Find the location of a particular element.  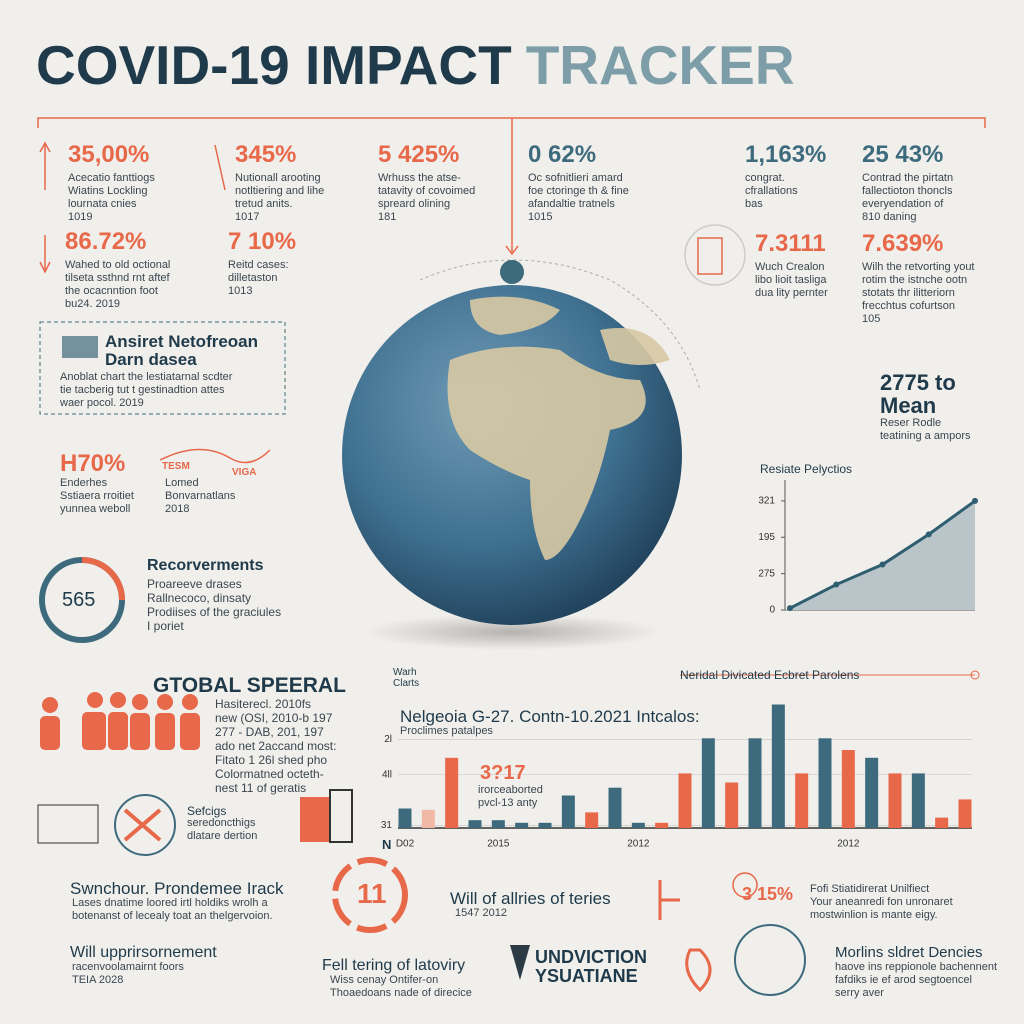

panel-text: dlatare dertion is located at coordinates (222, 836).